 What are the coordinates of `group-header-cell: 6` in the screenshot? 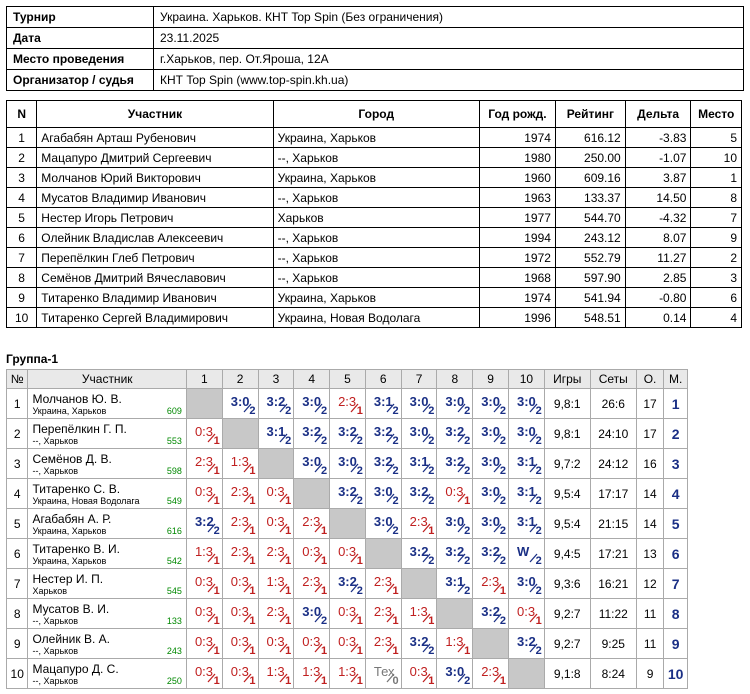 It's located at (383, 379).